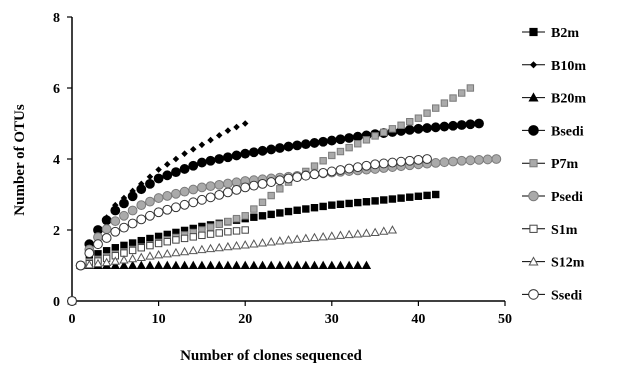 The image size is (621, 365). What do you see at coordinates (72, 319) in the screenshot?
I see `x-tick-label: 0` at bounding box center [72, 319].